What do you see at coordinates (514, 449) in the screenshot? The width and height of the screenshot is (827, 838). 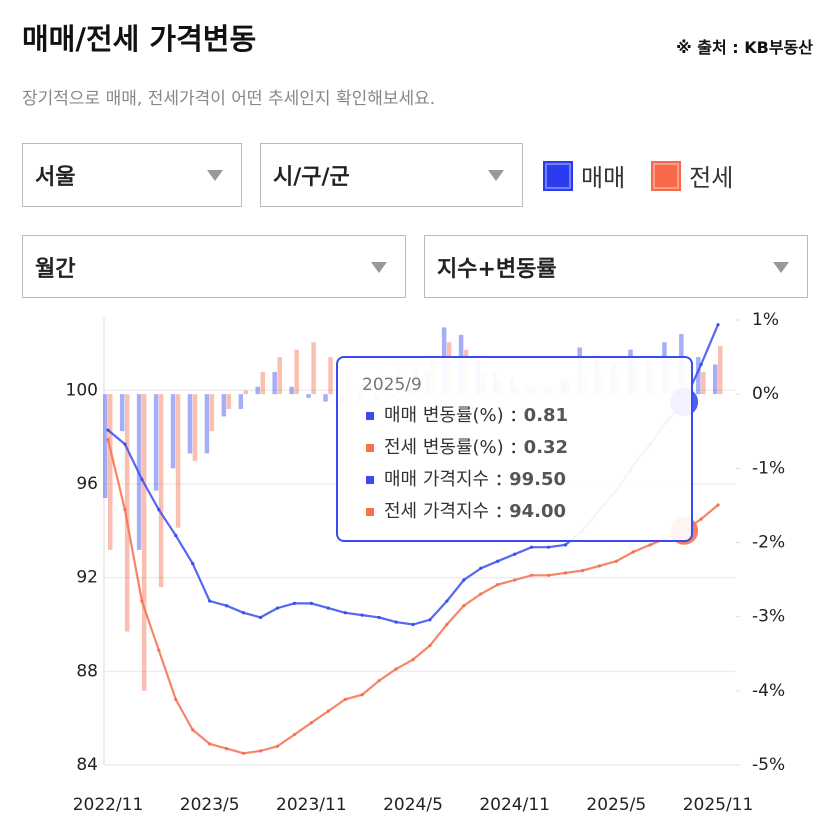 I see `tooltip-box` at bounding box center [514, 449].